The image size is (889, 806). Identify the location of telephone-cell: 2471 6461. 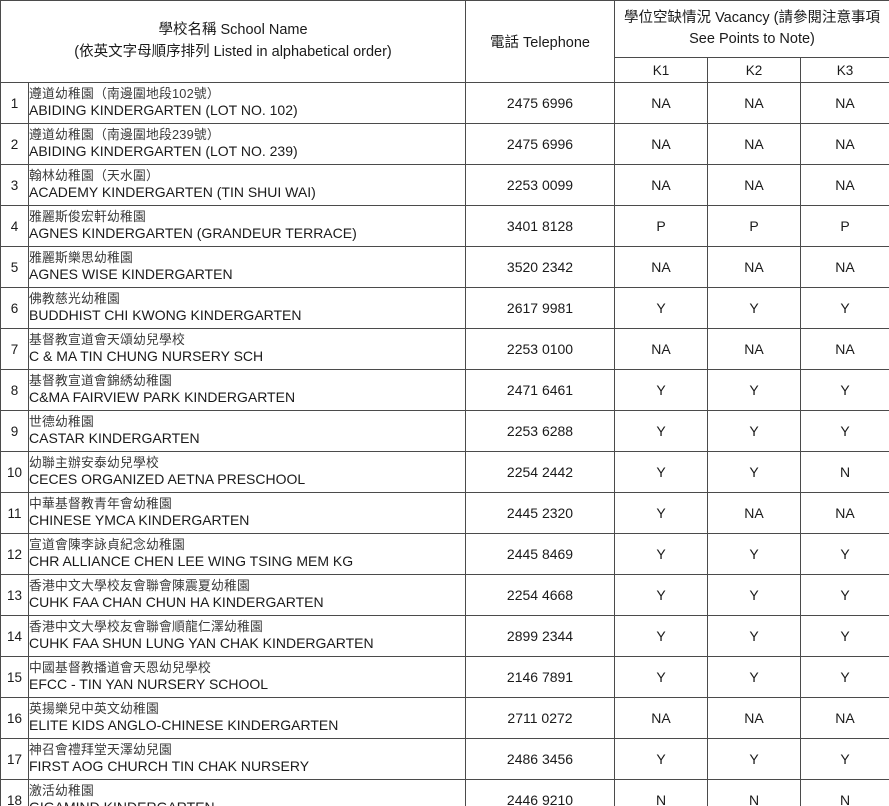
(540, 390).